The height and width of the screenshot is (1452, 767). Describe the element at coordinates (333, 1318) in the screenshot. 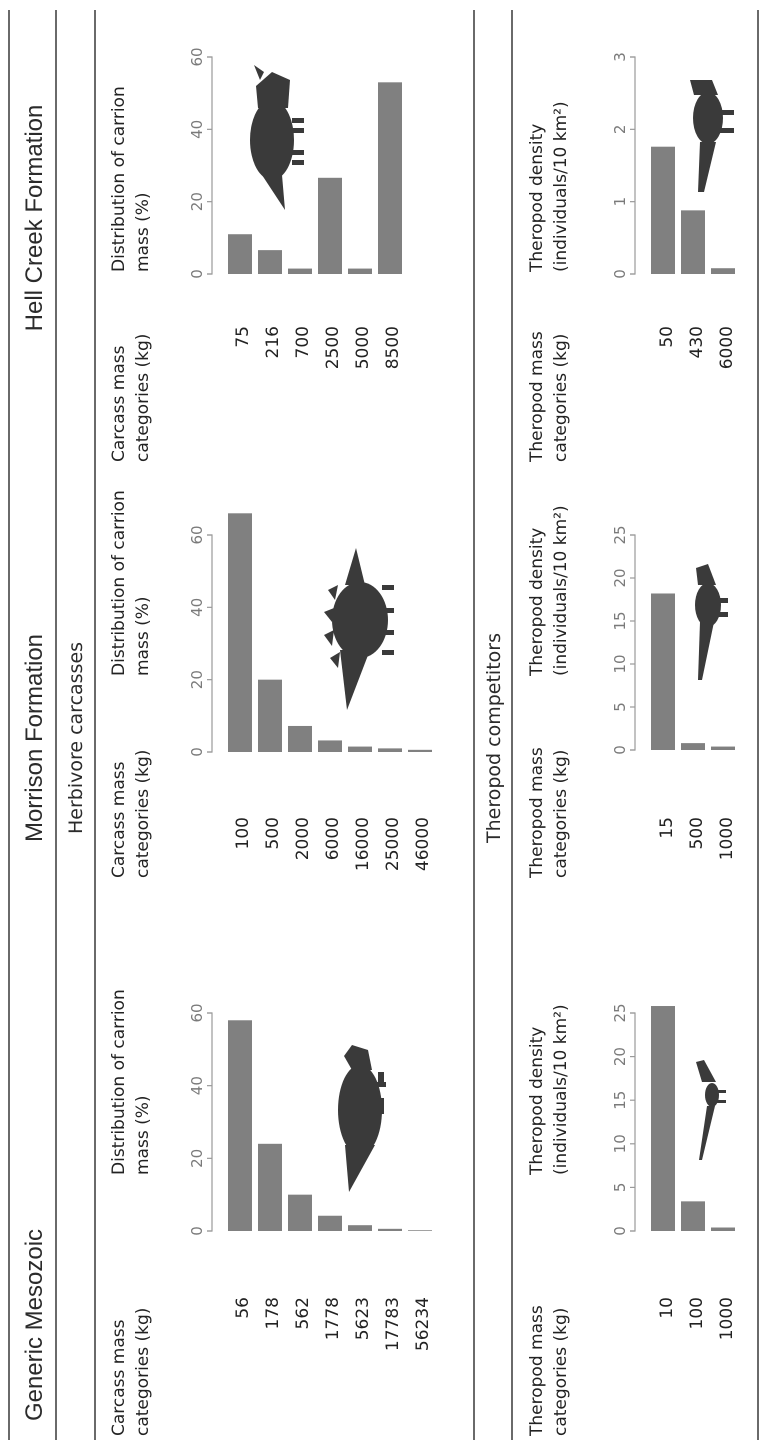

I see `category-label: 1778` at that location.